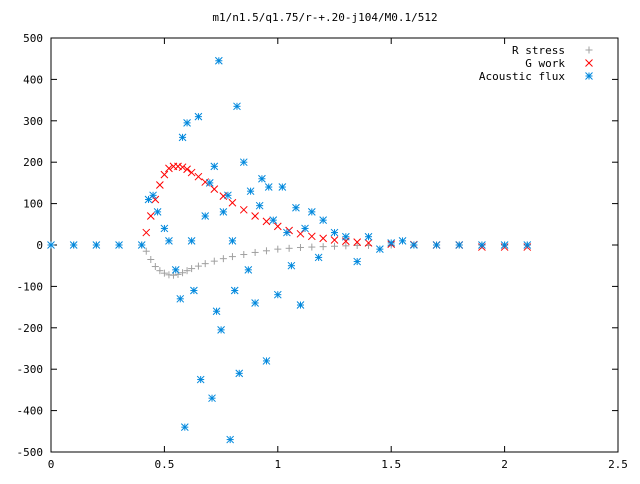  I want to click on x-tick-label: 2, so click(504, 464).